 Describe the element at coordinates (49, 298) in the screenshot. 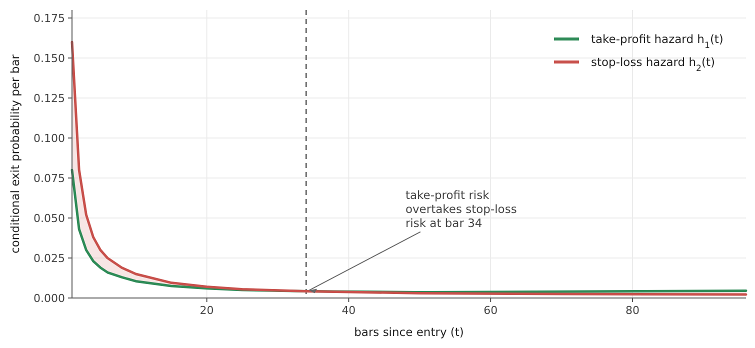

I see `y-tick-label: 0.000` at that location.